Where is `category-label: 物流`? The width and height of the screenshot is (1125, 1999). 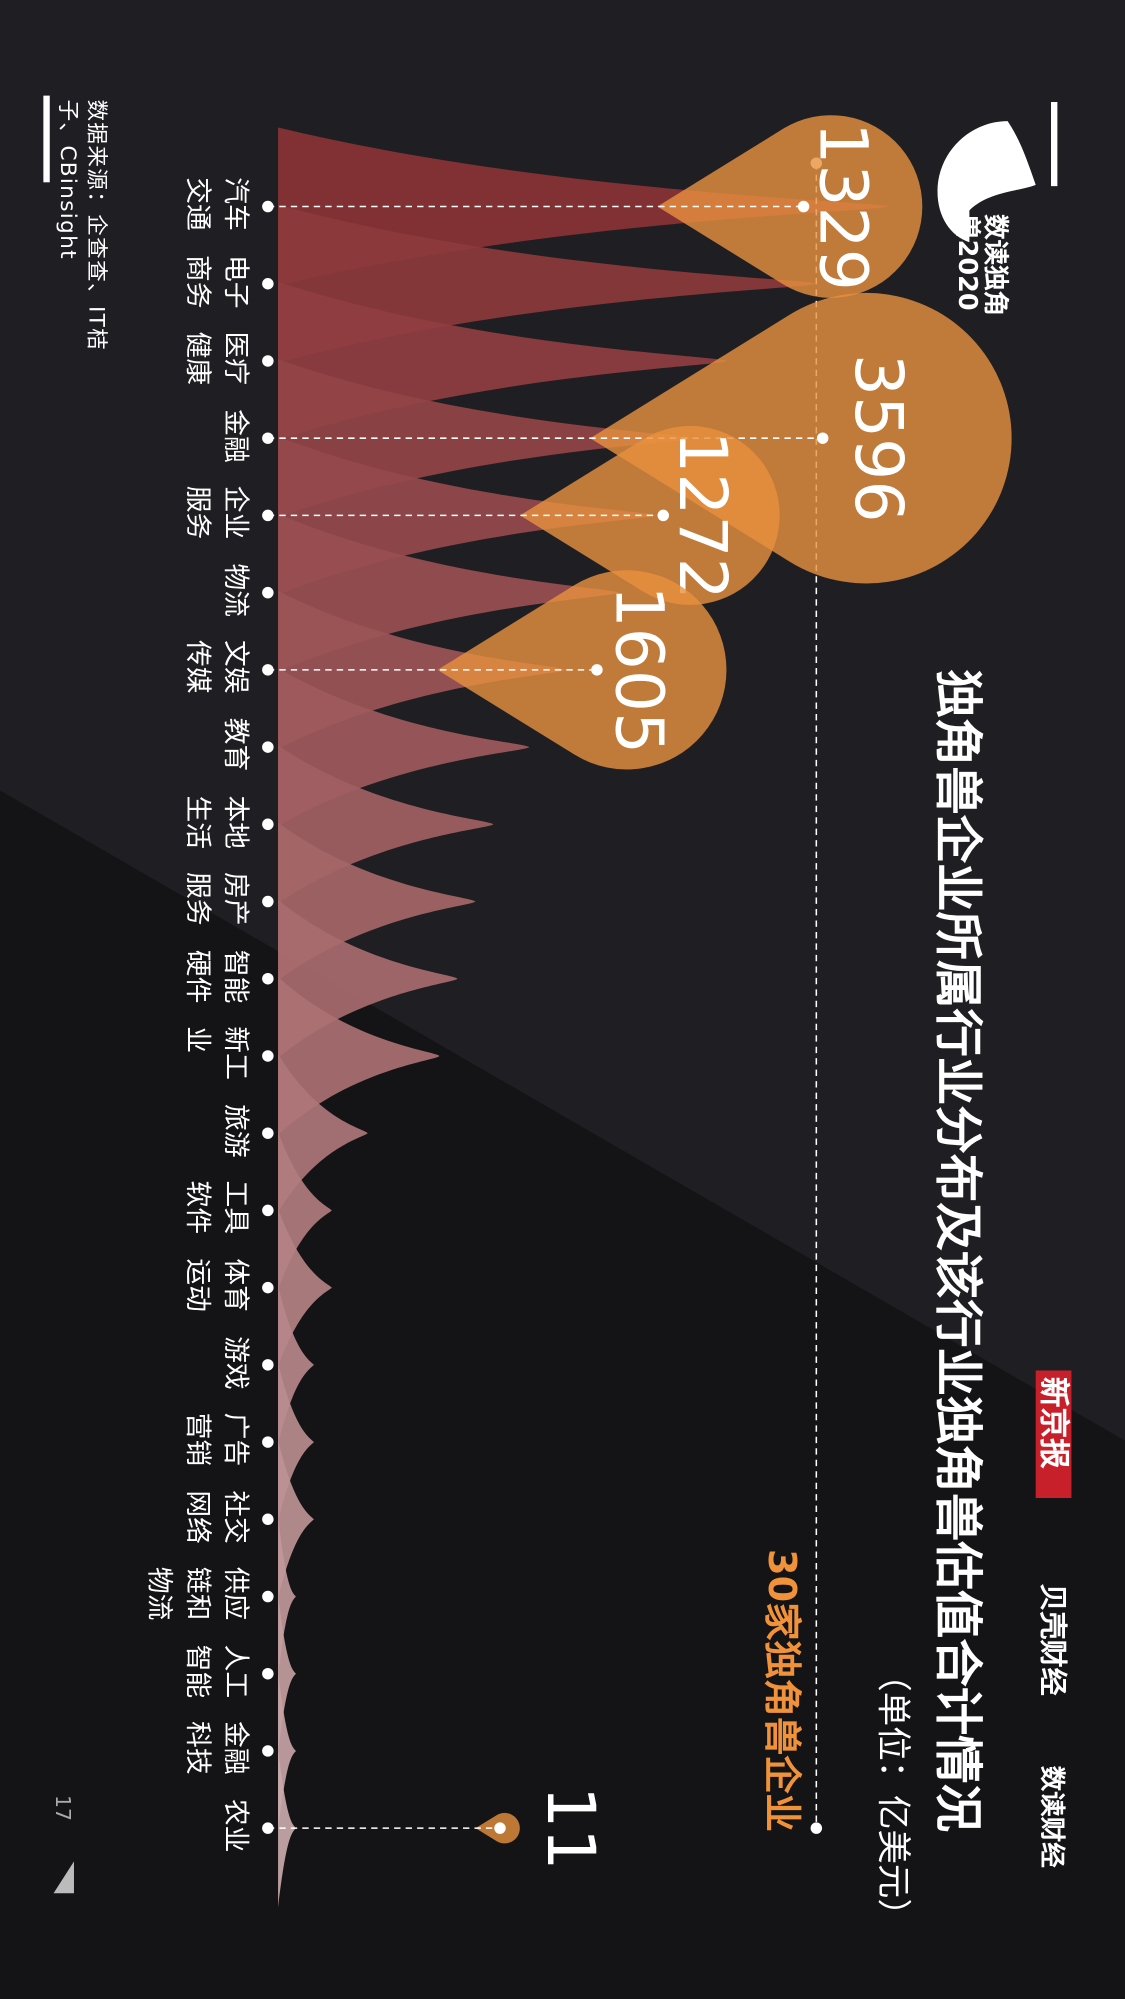 category-label: 物流 is located at coordinates (236, 590).